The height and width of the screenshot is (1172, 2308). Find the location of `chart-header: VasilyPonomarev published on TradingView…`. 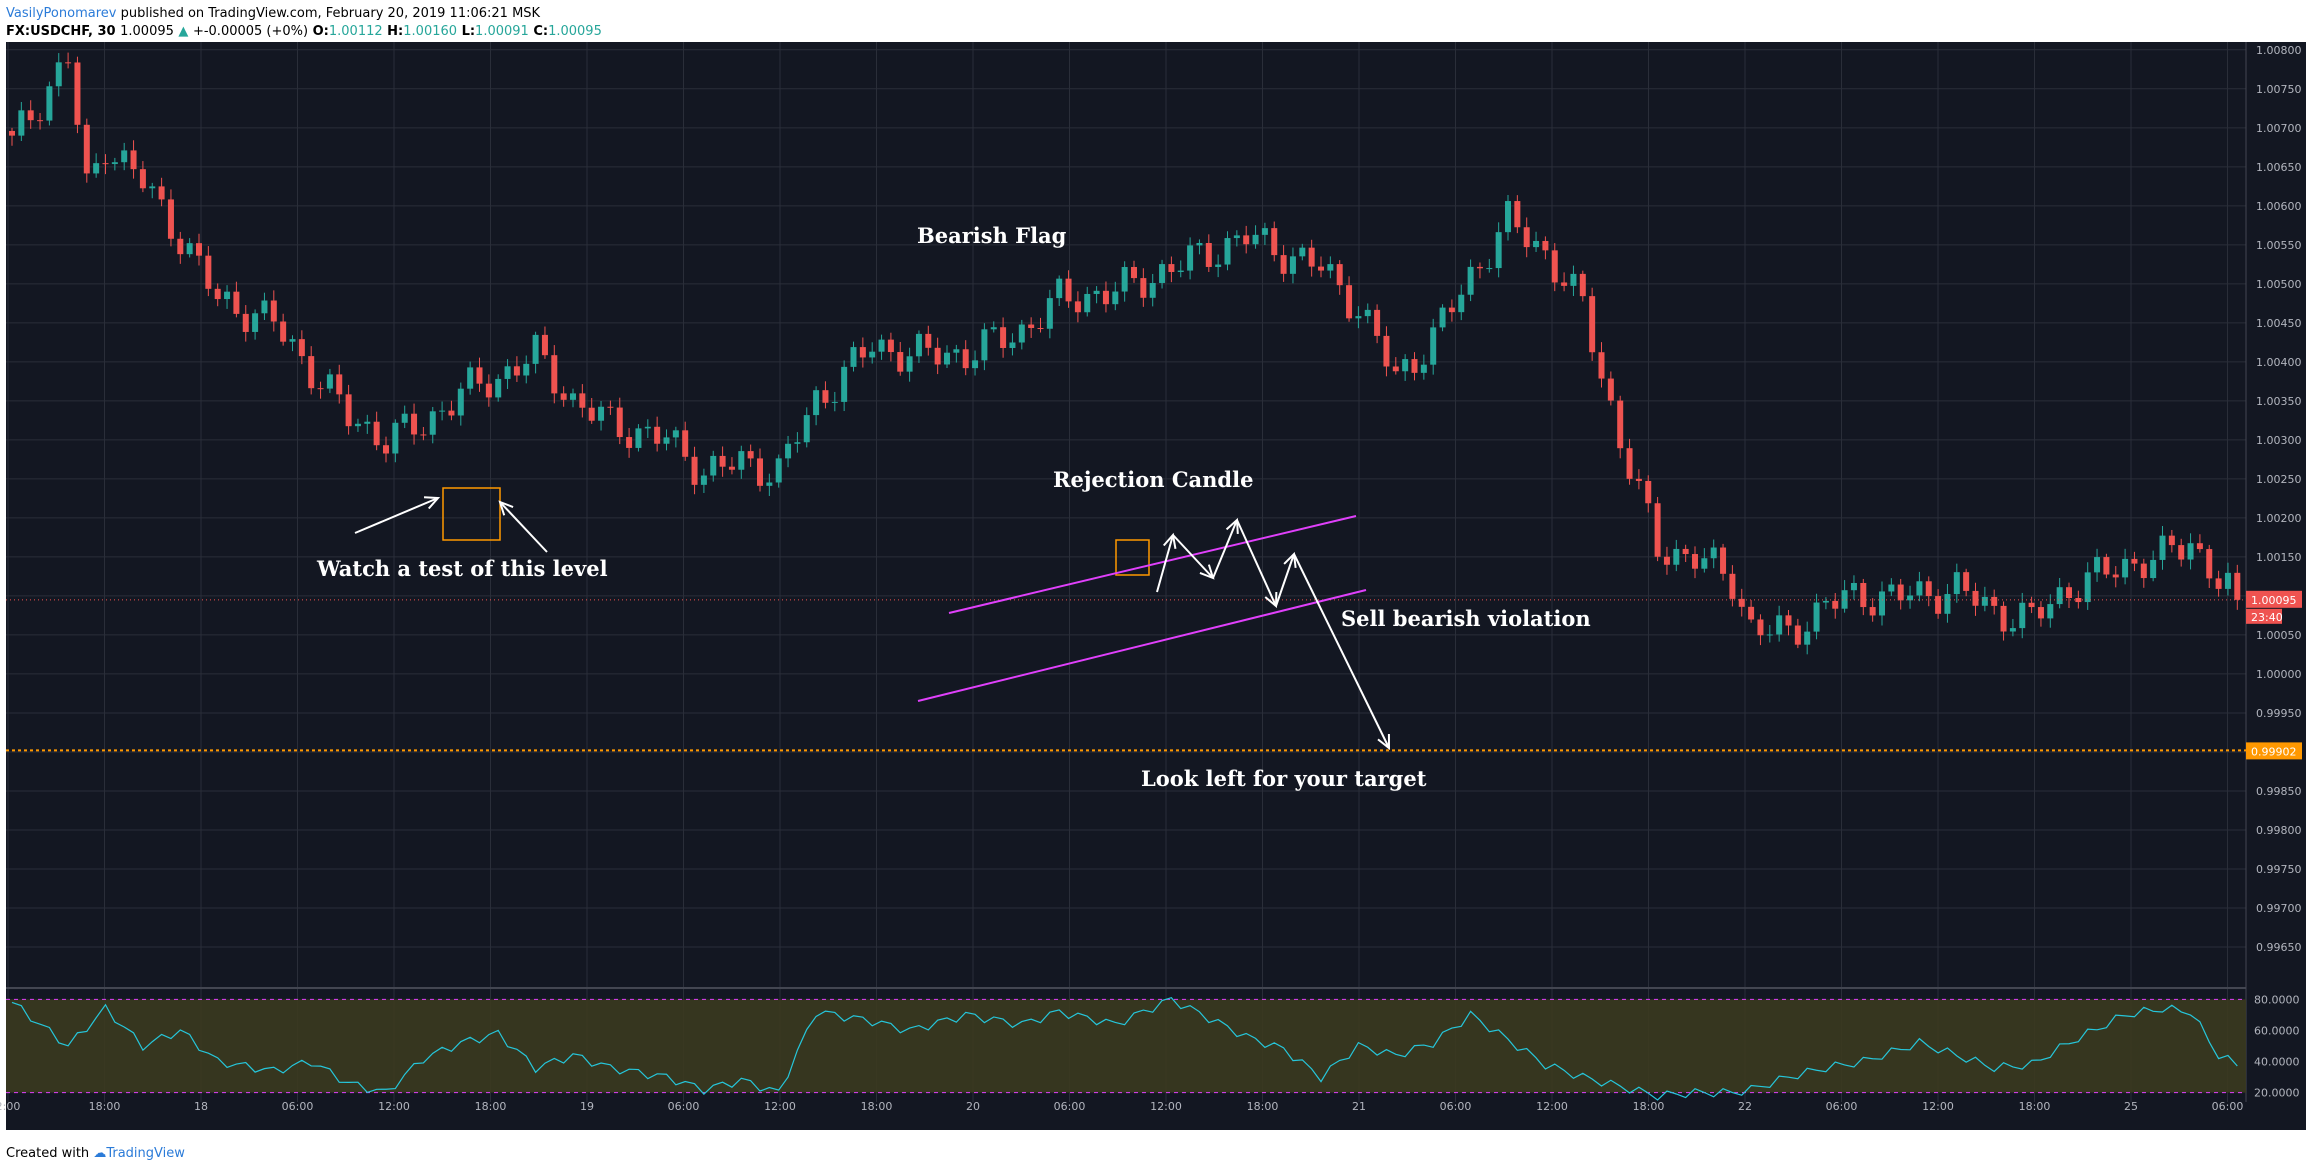

chart-header: VasilyPonomarev published on TradingView… is located at coordinates (1154, 22).